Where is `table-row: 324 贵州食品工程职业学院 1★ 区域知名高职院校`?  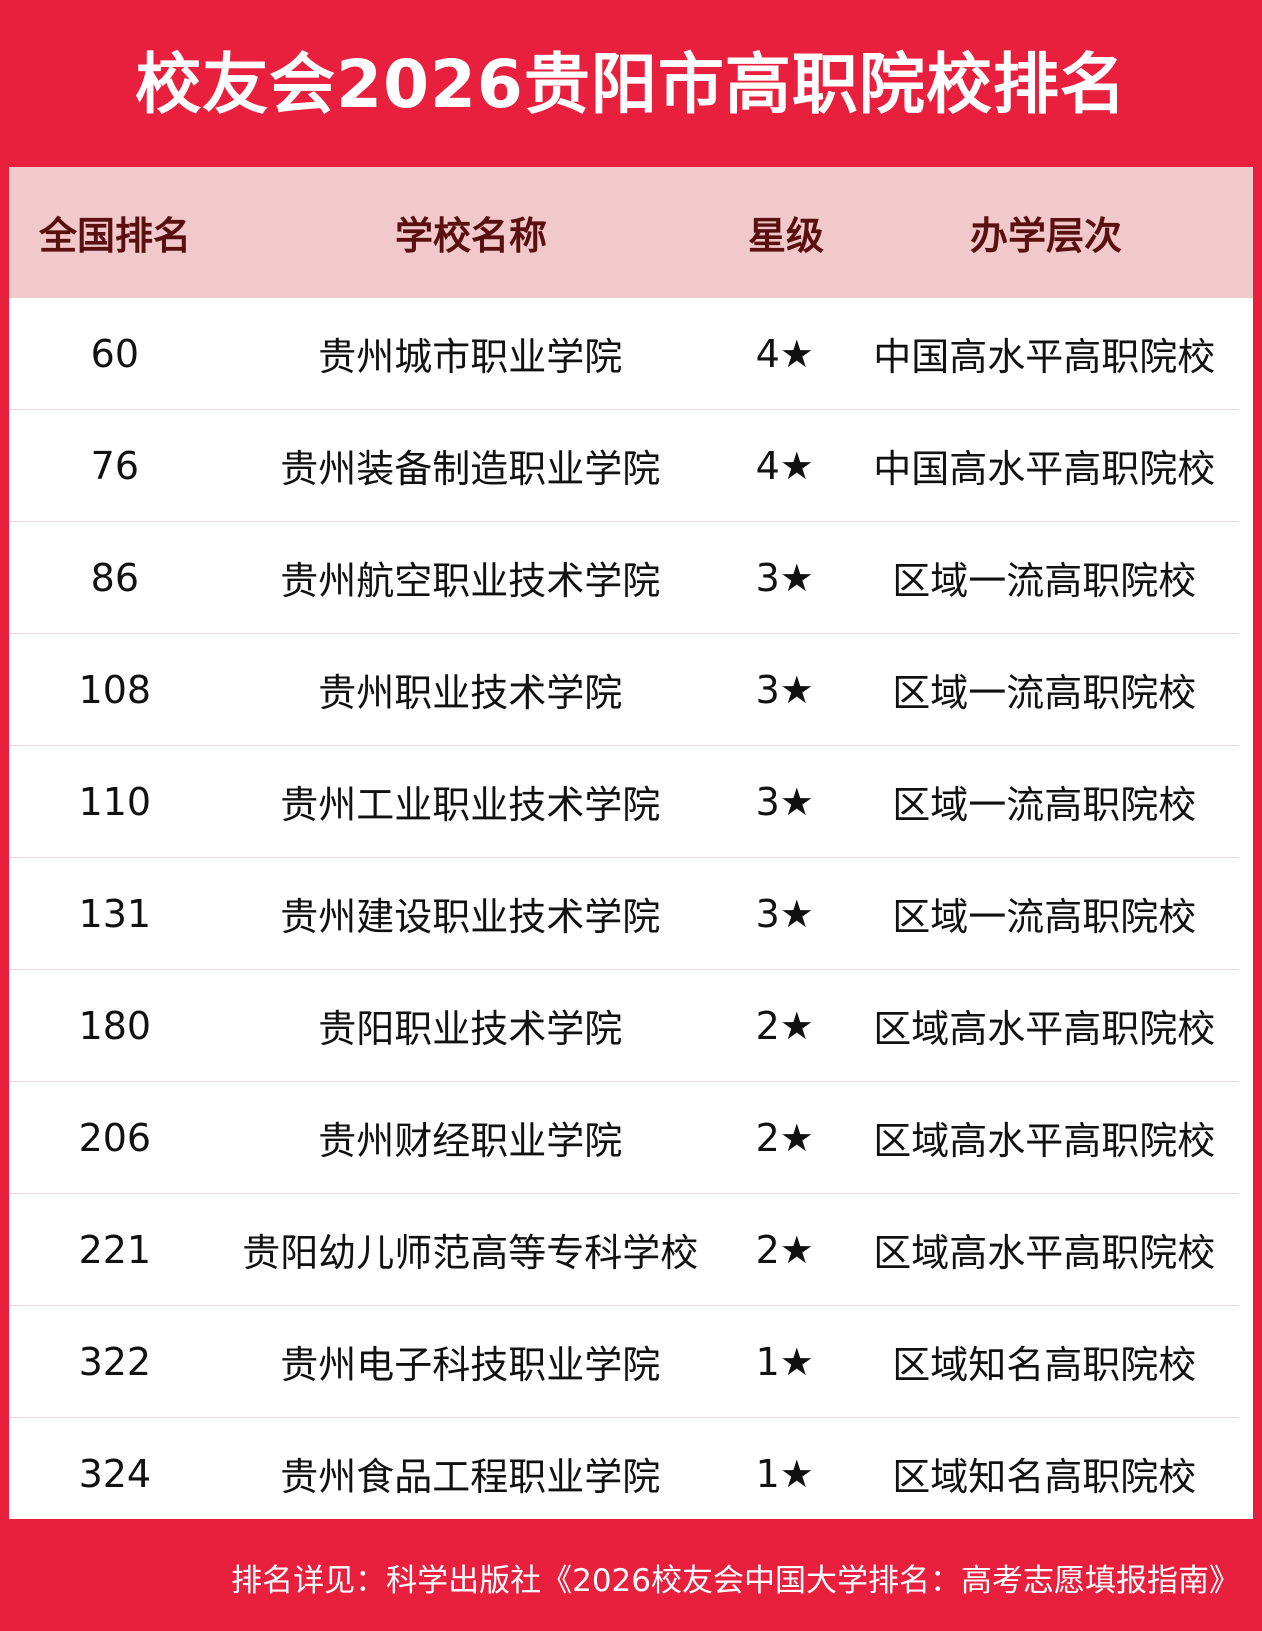
table-row: 324 贵州食品工程职业学院 1★ 区域知名高职院校 is located at coordinates (624, 1473).